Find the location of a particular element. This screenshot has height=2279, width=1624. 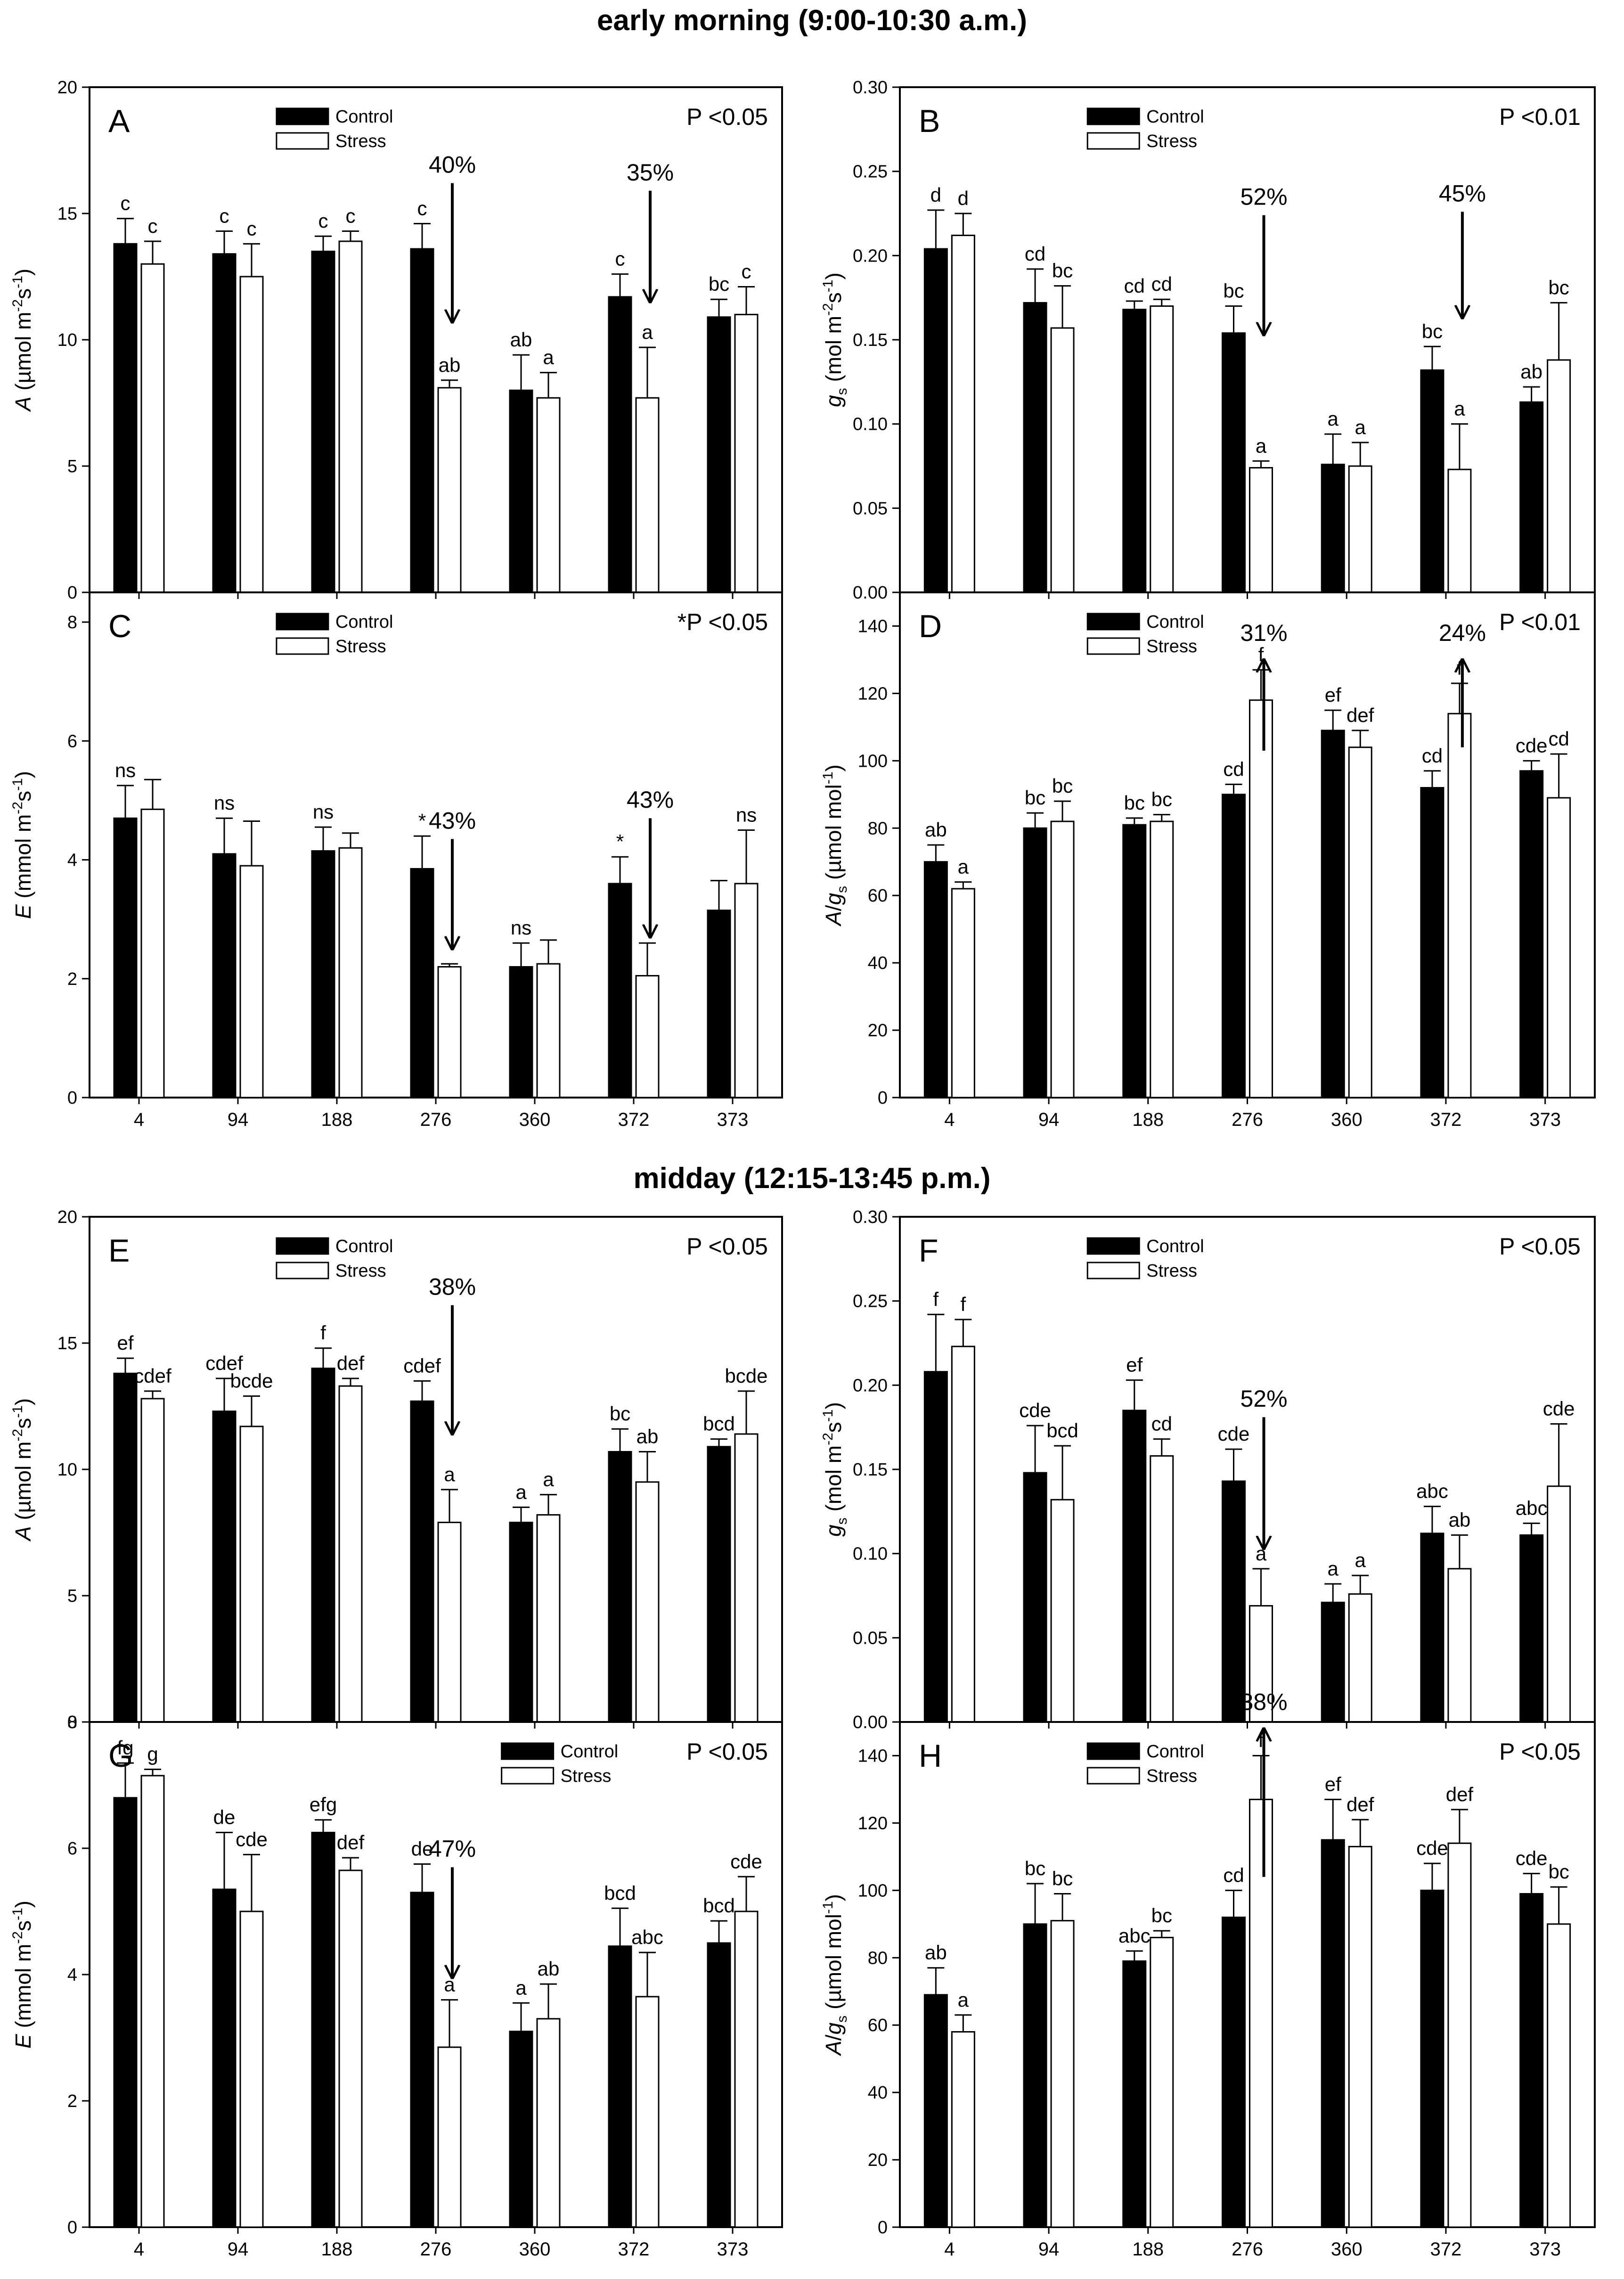

panel-letter: A is located at coordinates (119, 121).